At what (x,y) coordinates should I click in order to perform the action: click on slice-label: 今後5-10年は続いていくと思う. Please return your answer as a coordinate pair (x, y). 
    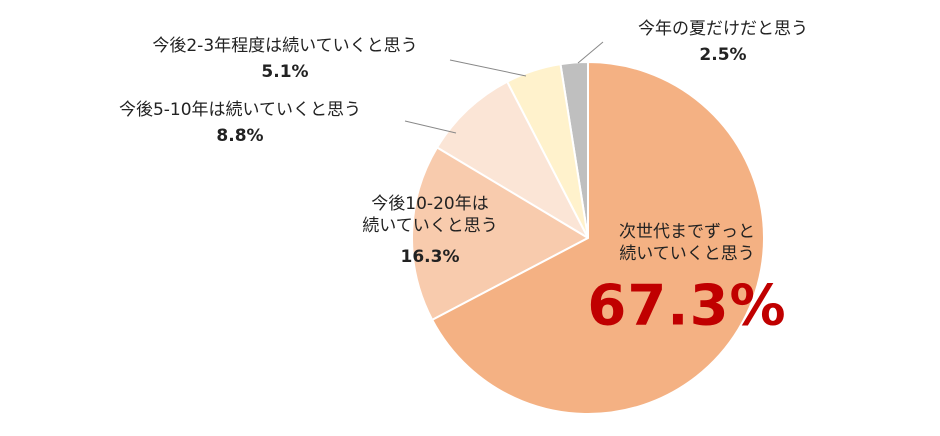
    Looking at the image, I should click on (240, 110).